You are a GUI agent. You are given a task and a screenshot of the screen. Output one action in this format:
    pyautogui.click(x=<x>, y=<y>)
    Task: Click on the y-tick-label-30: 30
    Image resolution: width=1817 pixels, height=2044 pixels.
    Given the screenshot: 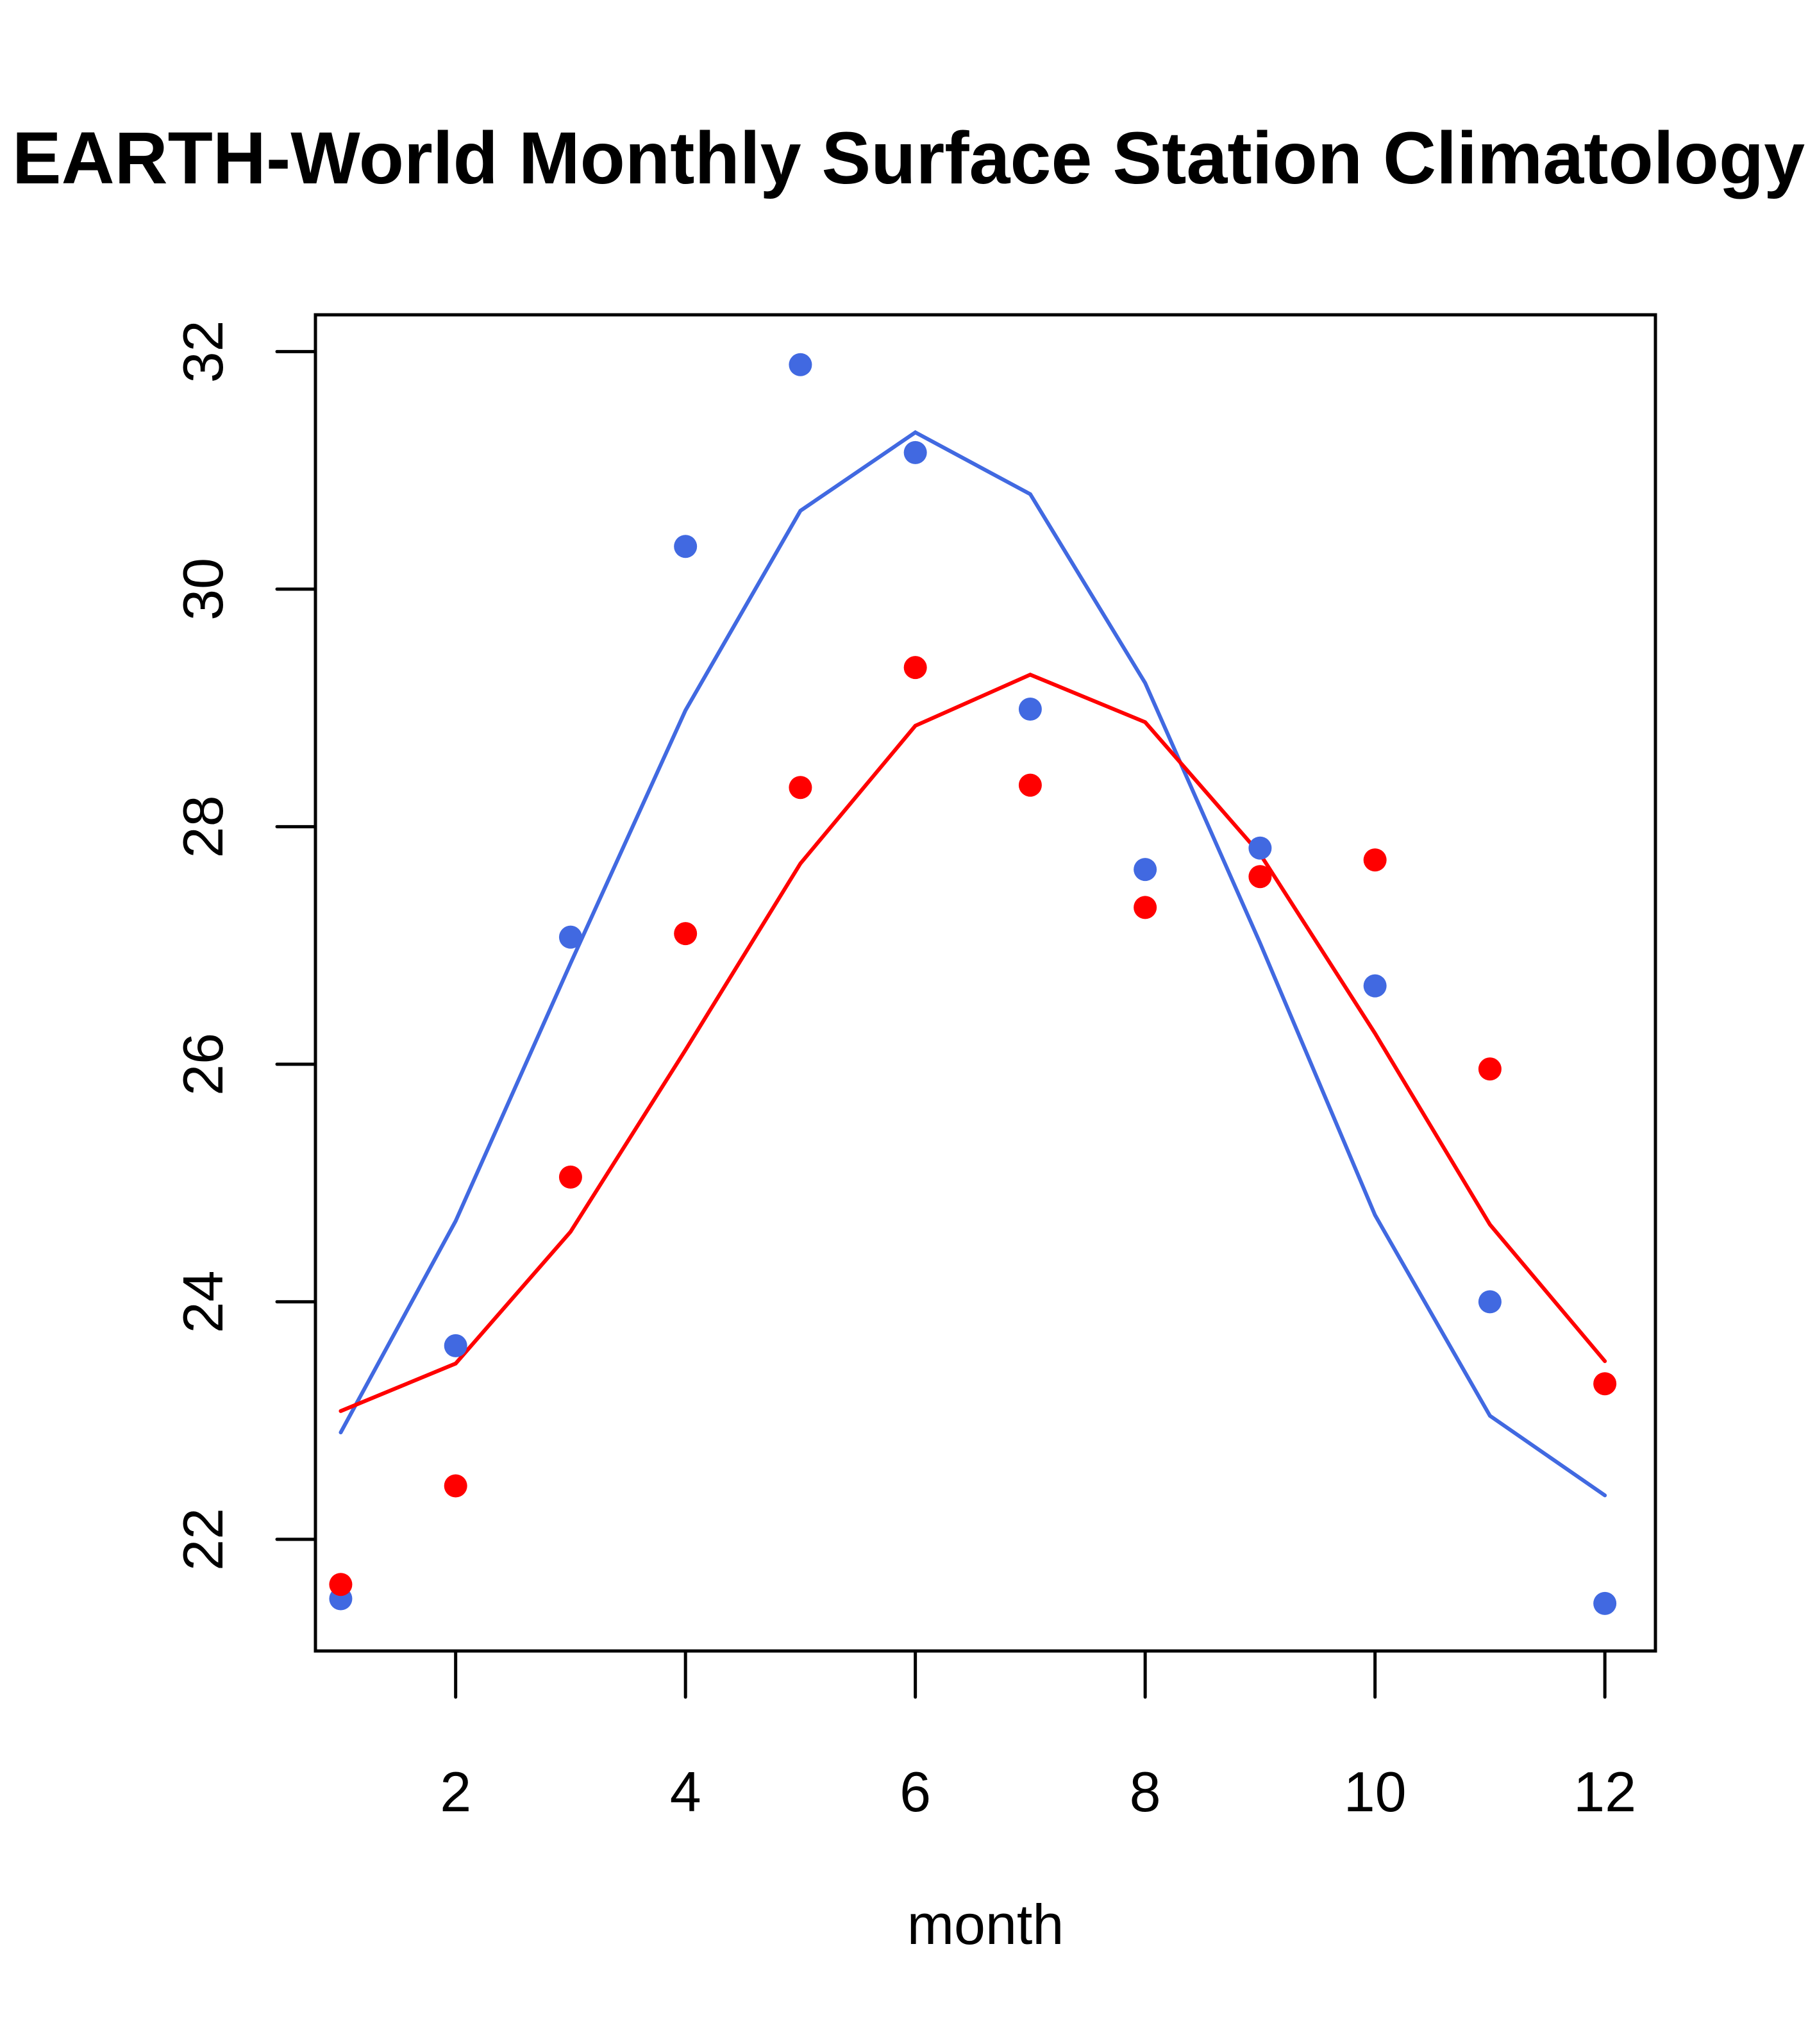 What is the action you would take?
    pyautogui.click(x=203, y=589)
    